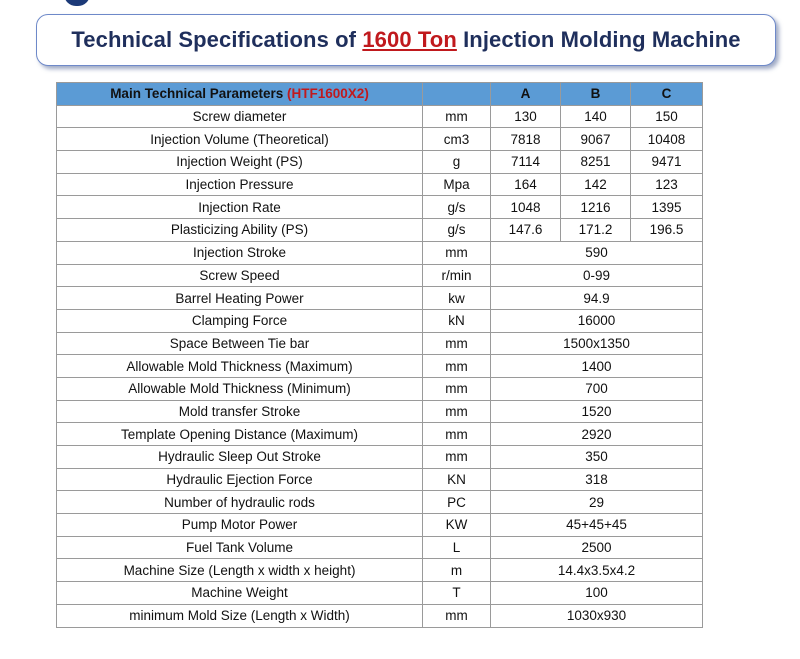  I want to click on parameter-cell: Machine Weight, so click(239, 593).